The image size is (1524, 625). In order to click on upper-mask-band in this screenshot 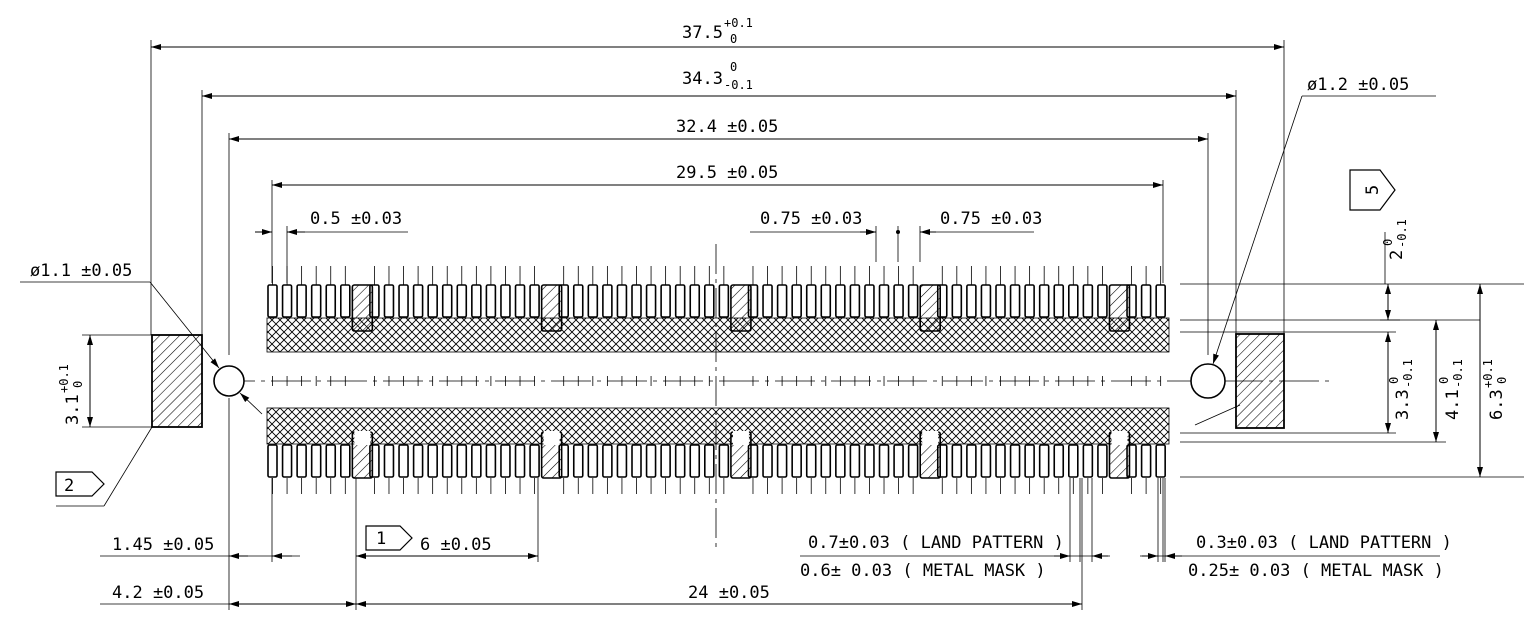, I will do `click(718, 335)`.